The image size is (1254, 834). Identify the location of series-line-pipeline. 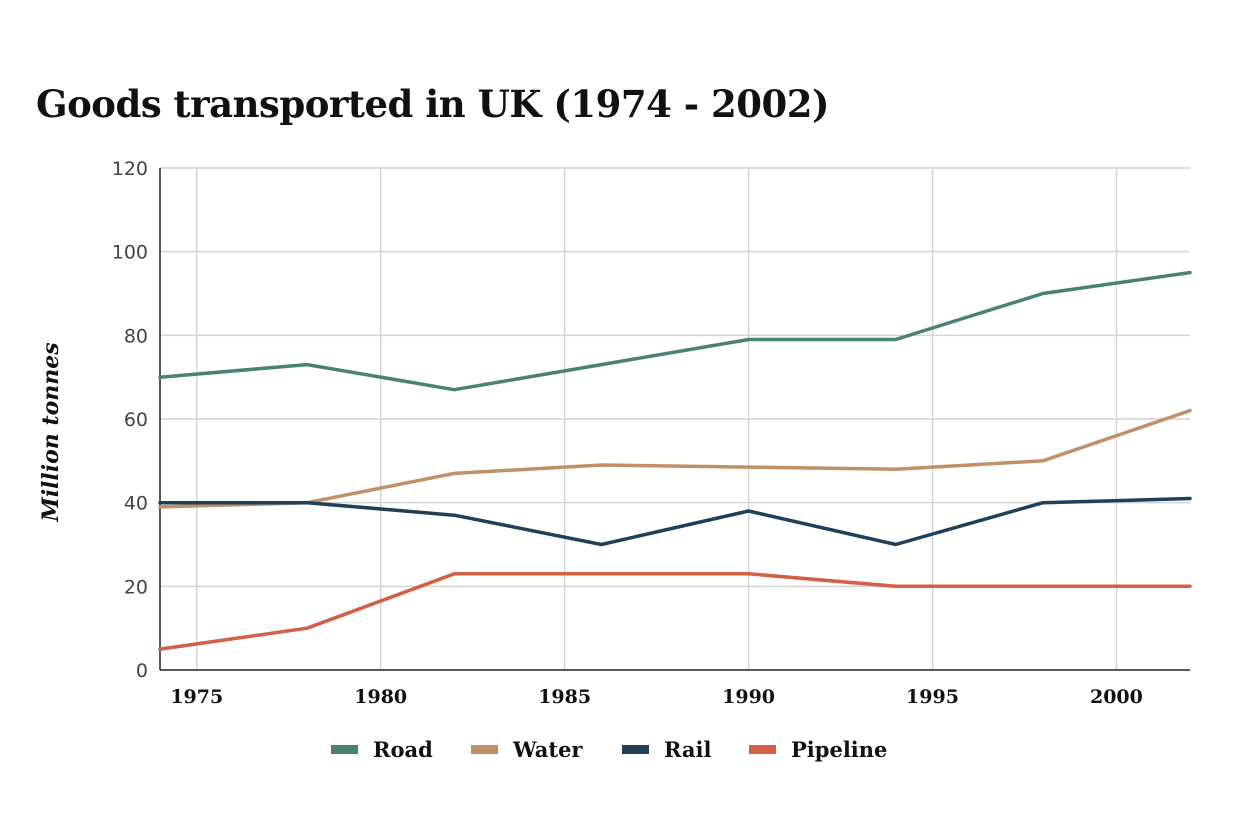
(675, 611).